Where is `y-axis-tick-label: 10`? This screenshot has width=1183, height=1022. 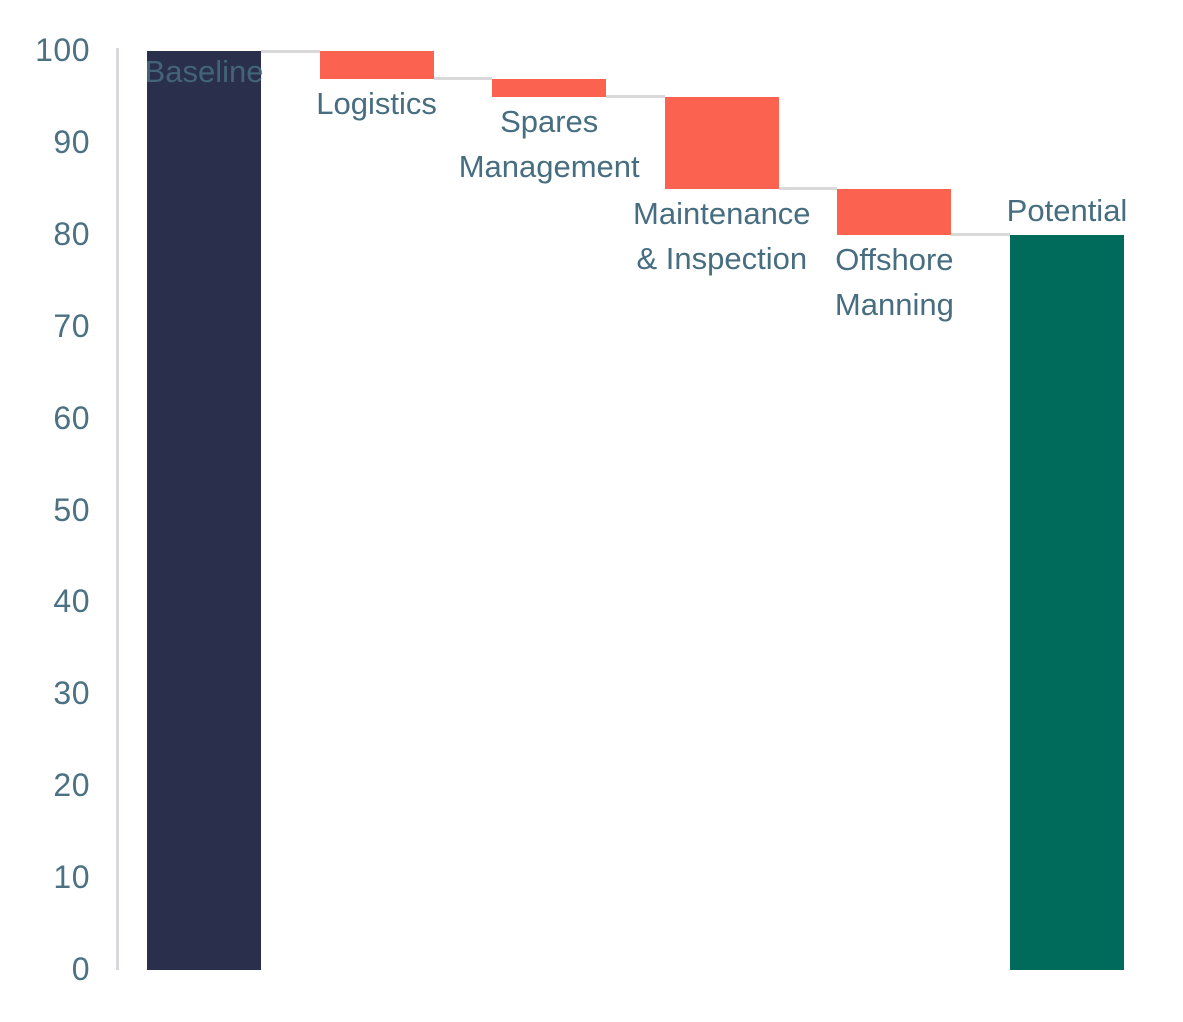
y-axis-tick-label: 10 is located at coordinates (71, 876).